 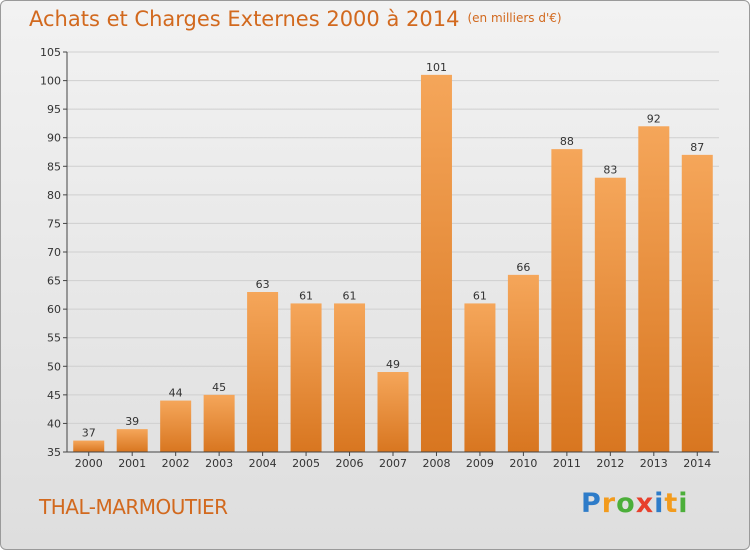 I want to click on logo-letter: P, so click(x=591, y=503).